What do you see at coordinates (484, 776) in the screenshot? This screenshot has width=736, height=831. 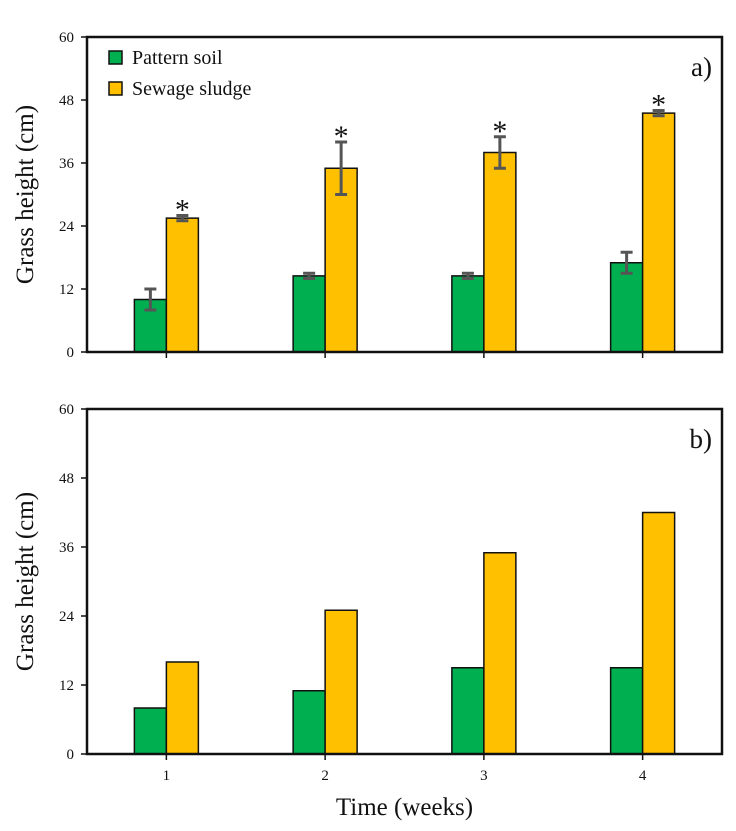 I see `x-tick-label: 3` at bounding box center [484, 776].